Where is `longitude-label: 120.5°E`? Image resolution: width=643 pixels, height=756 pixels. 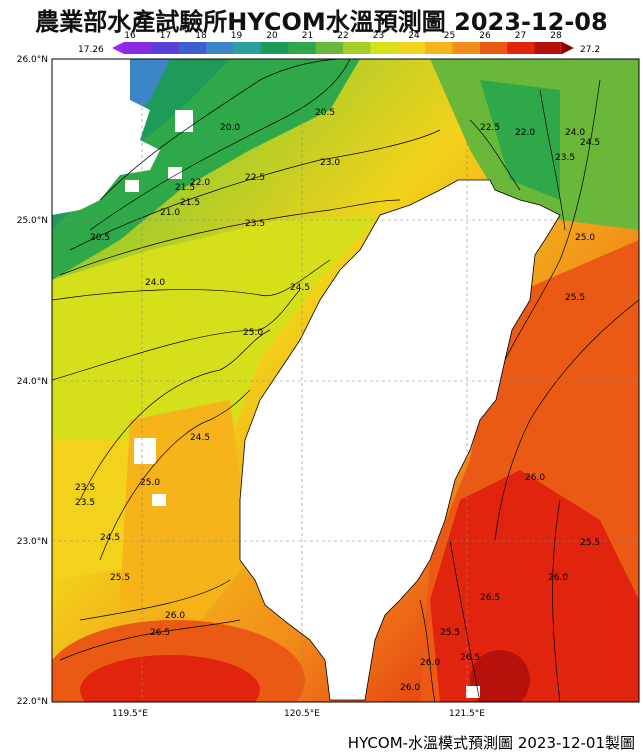 longitude-label: 120.5°E is located at coordinates (302, 714).